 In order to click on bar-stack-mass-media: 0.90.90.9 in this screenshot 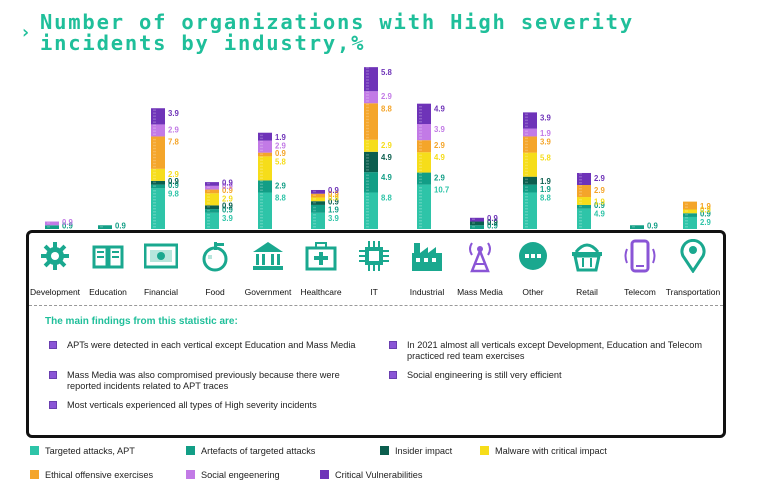, I will do `click(484, 222)`.